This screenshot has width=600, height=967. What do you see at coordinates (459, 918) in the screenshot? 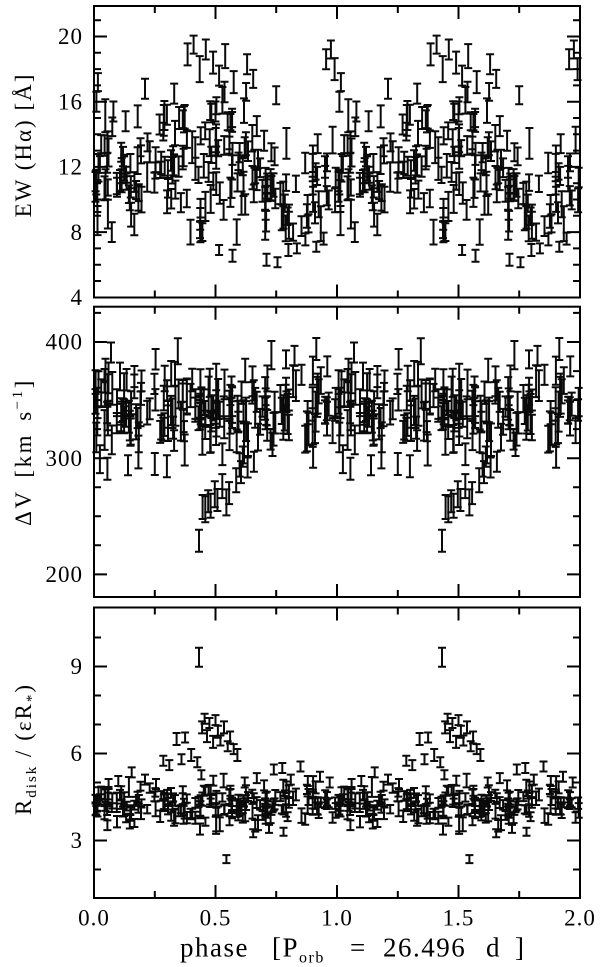
I see `svg-text: 1.5` at bounding box center [459, 918].